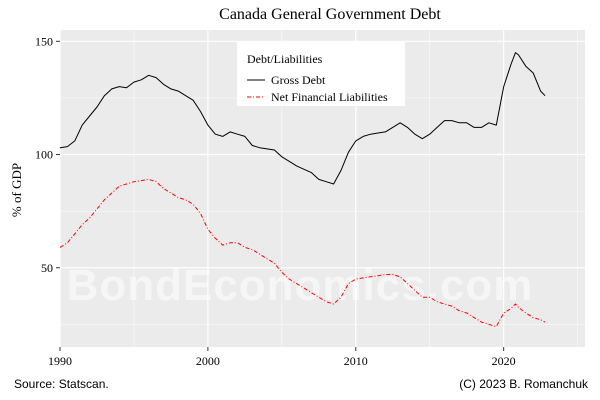  What do you see at coordinates (47, 268) in the screenshot?
I see `y-tick-label: 50` at bounding box center [47, 268].